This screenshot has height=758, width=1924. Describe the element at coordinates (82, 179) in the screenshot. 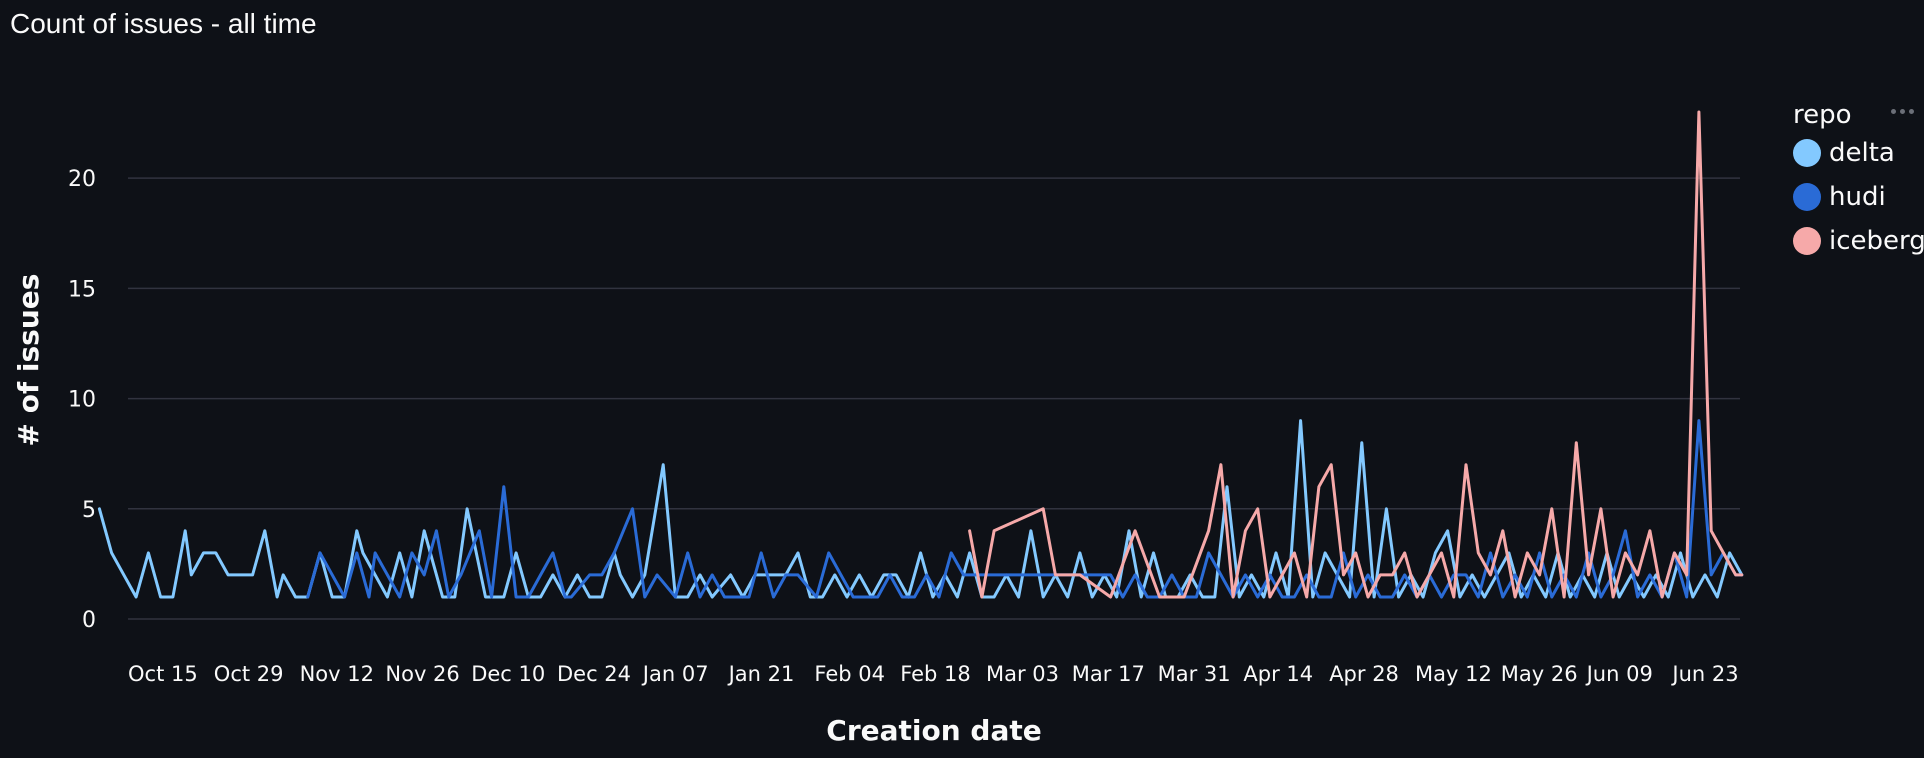

I see `y-tick-label-20: 20` at that location.